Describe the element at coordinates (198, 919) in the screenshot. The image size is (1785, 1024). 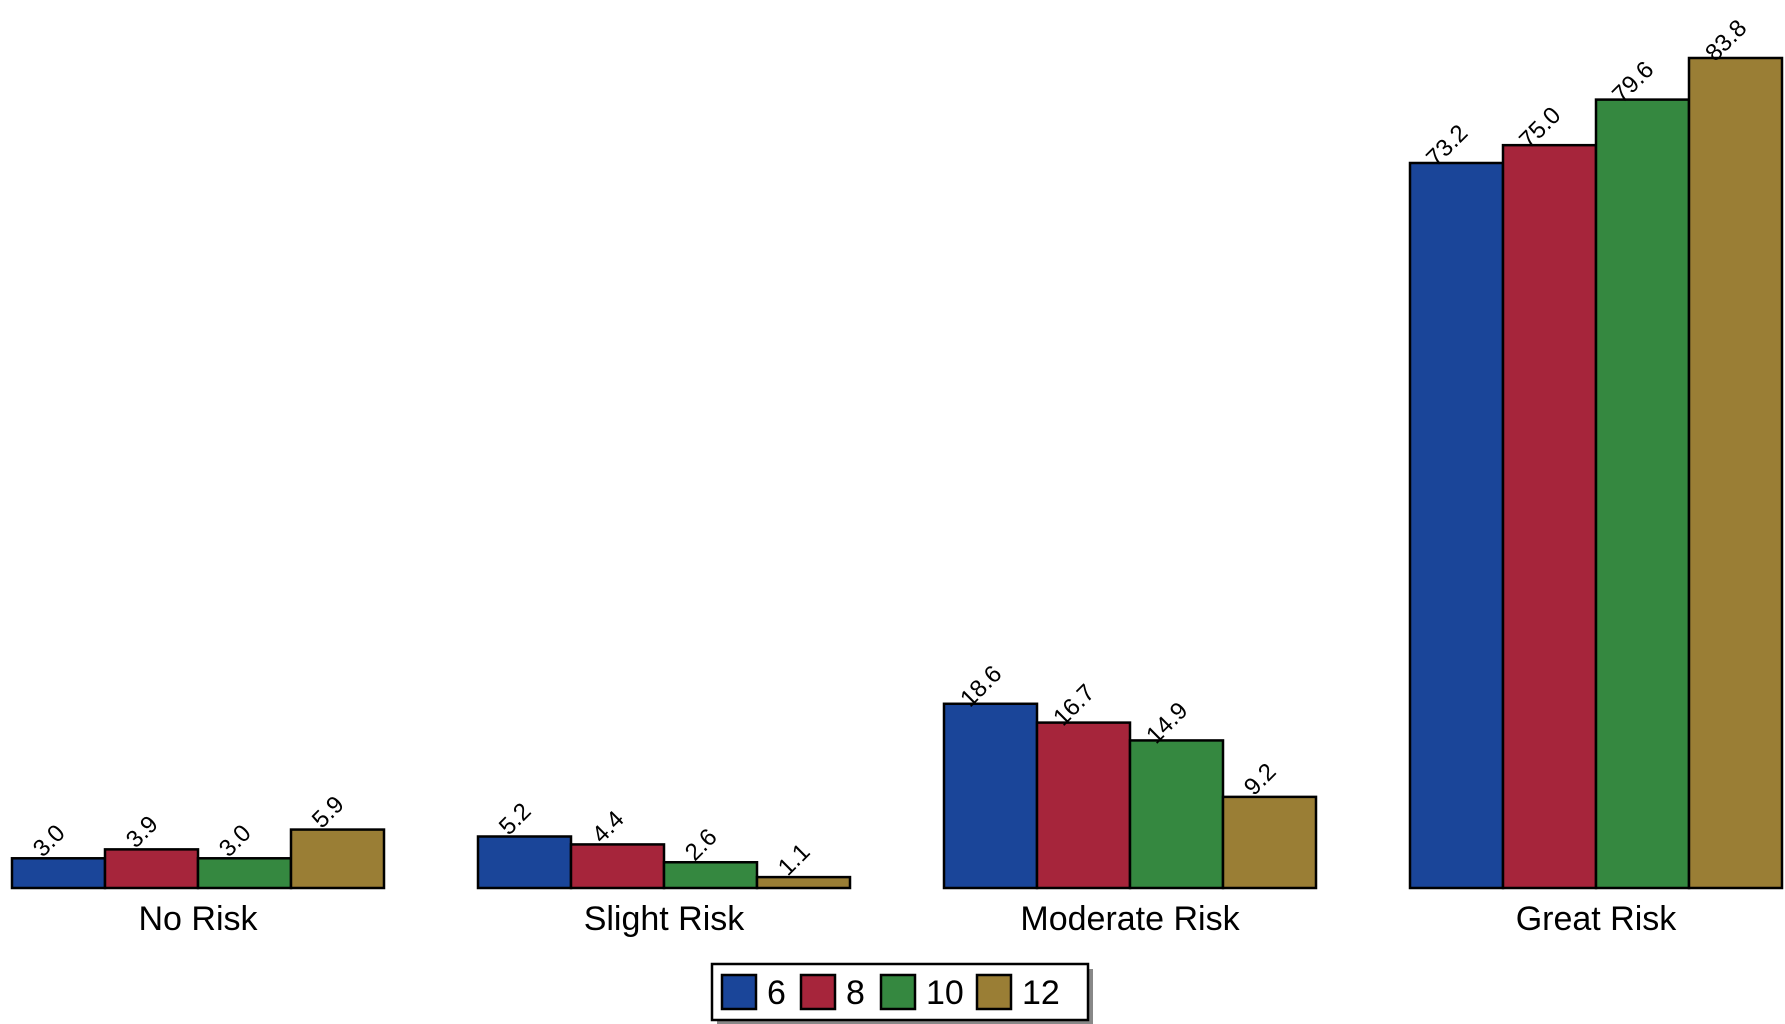
I see `category-label-no-risk: No Risk` at that location.